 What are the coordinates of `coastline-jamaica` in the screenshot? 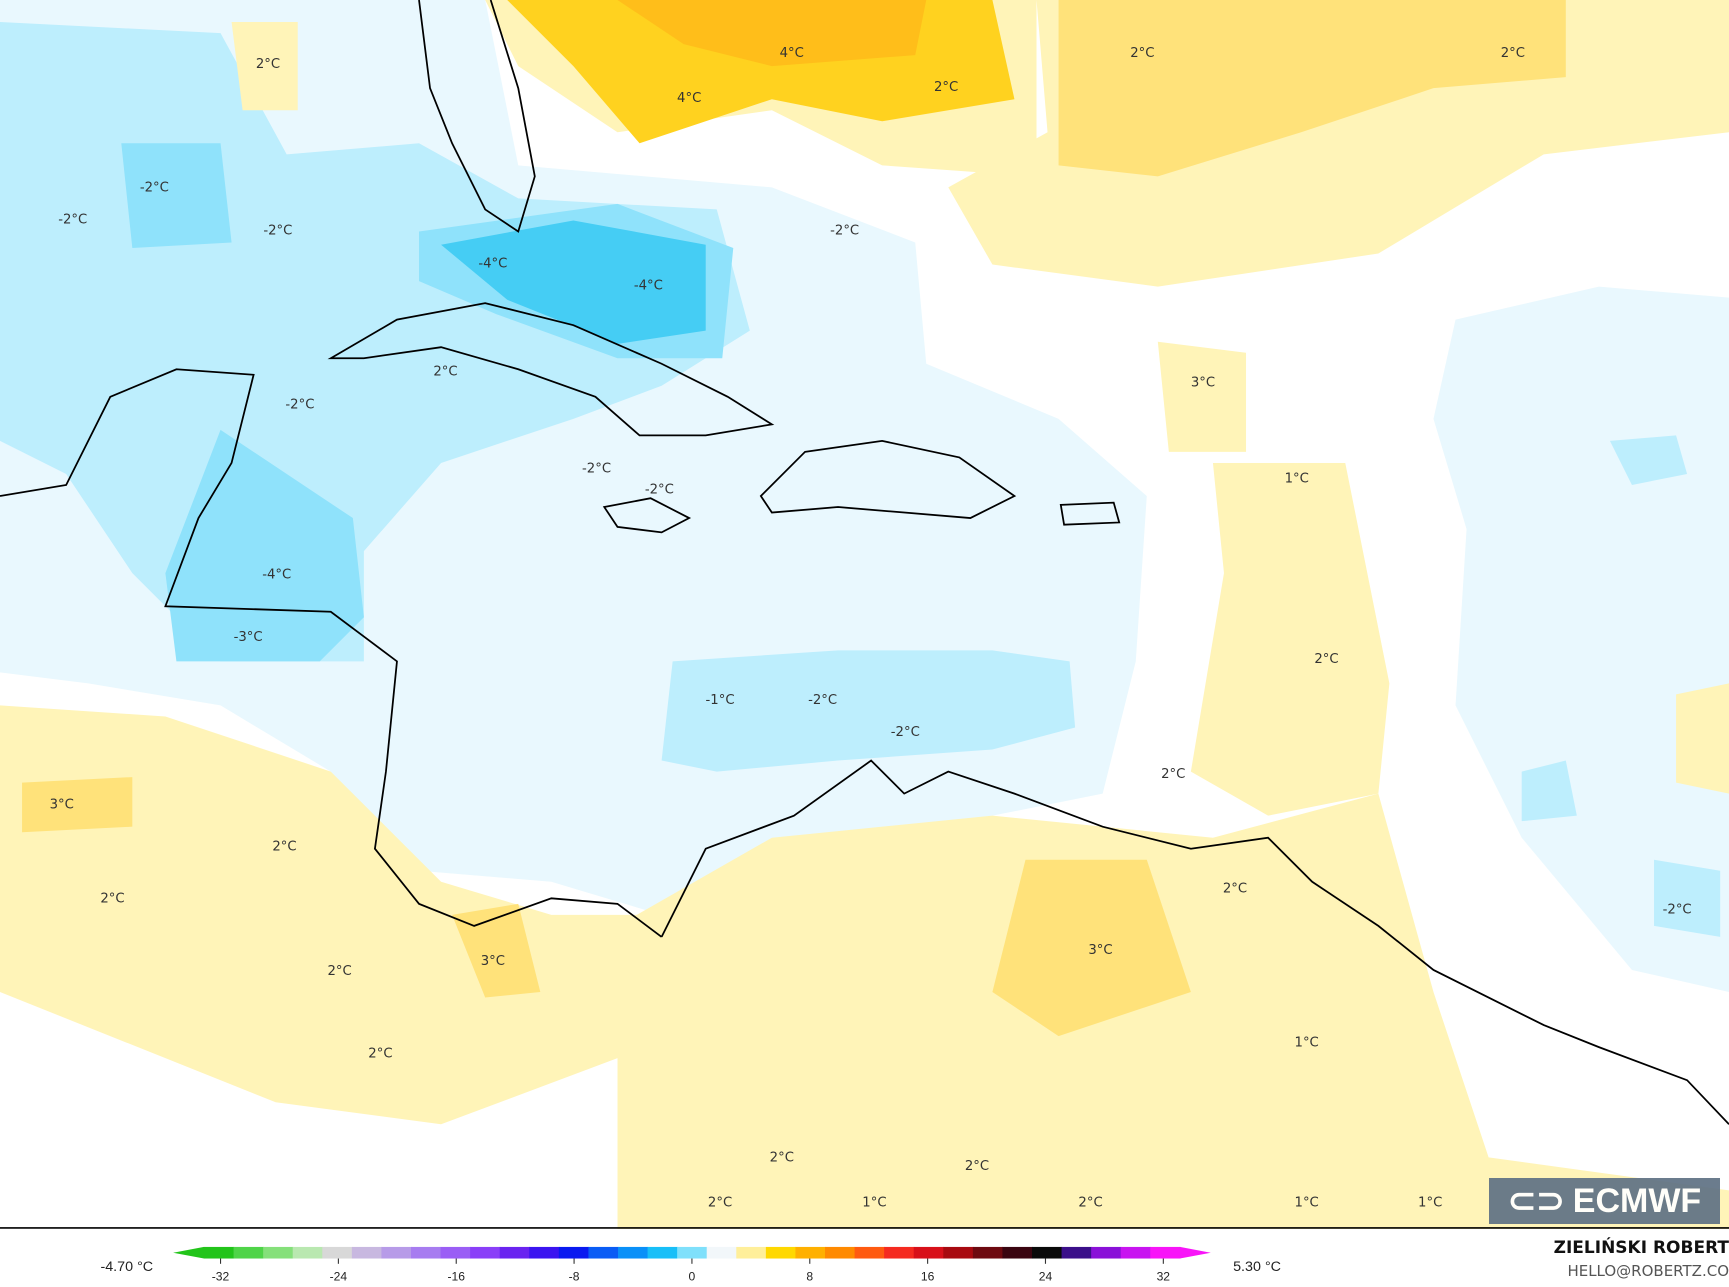 It's located at (647, 515).